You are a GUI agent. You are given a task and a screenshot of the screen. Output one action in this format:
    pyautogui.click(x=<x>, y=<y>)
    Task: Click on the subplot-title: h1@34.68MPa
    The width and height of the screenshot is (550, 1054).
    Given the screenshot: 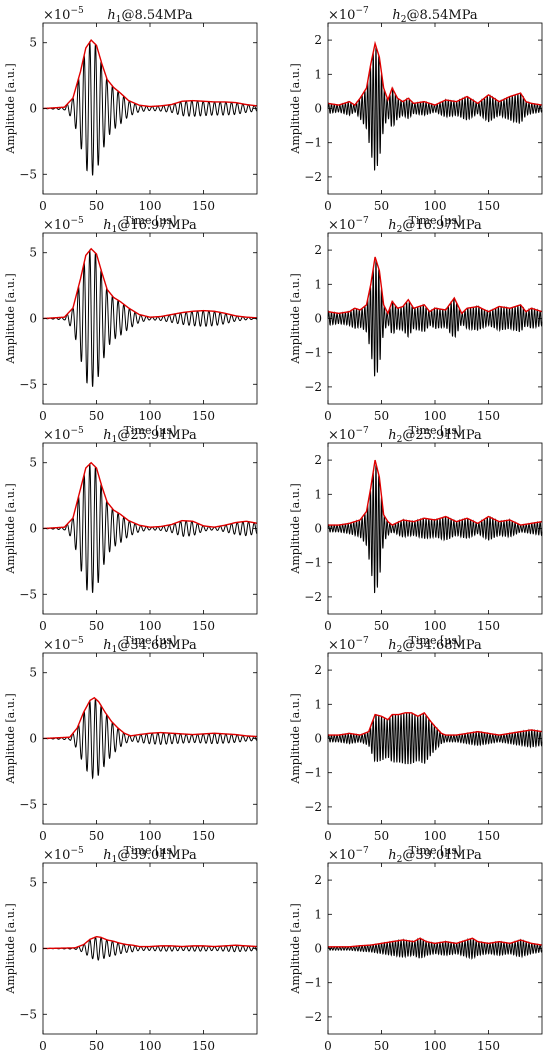 What is the action you would take?
    pyautogui.click(x=150, y=646)
    